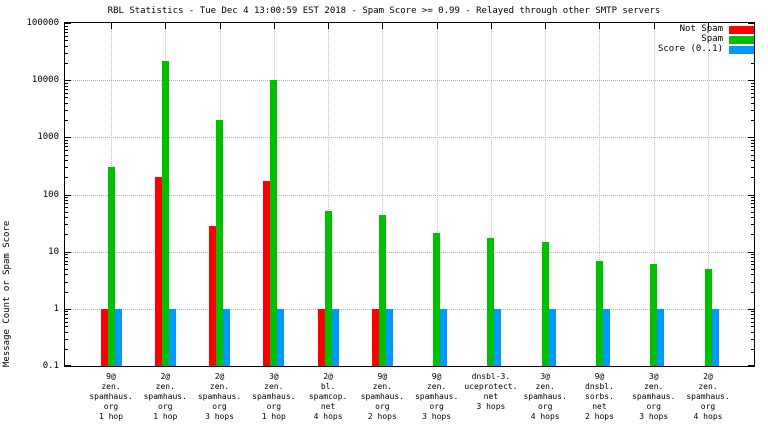  Describe the element at coordinates (274, 396) in the screenshot. I see `x-tick-label: 3@ zen. spamhaus. org 1 hop` at that location.